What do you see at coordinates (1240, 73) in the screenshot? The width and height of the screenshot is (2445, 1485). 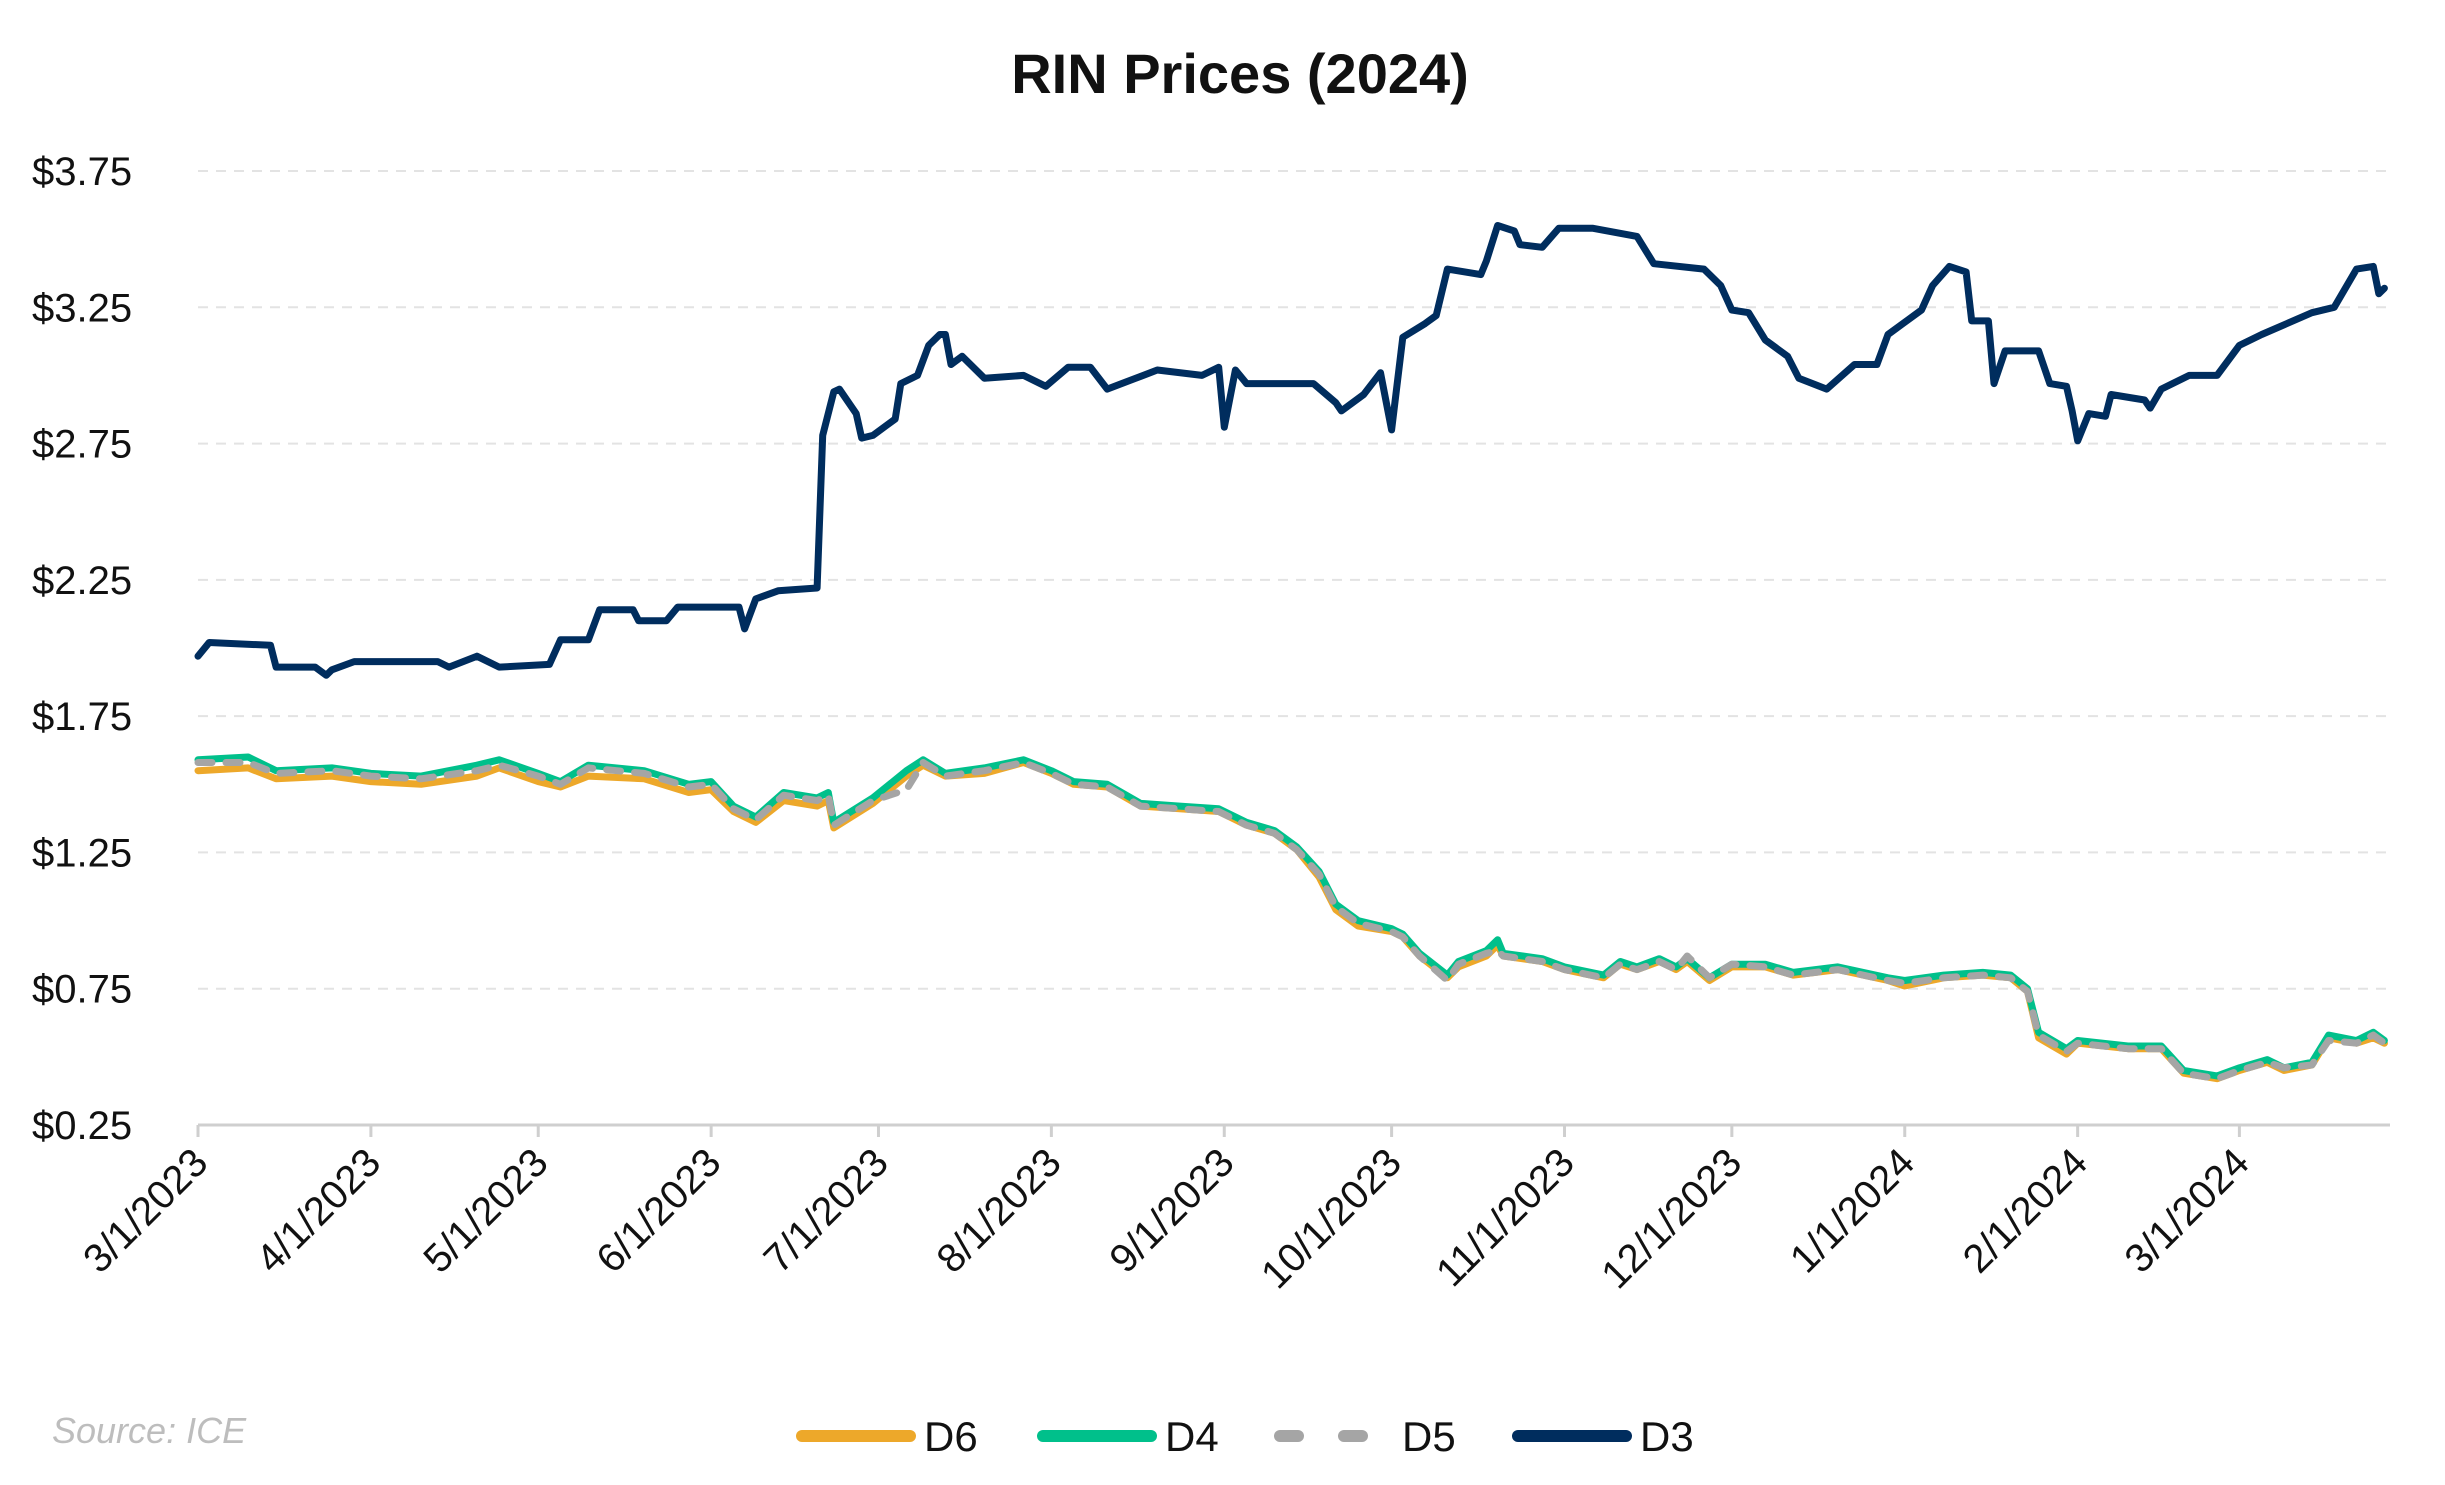 I see `chart-title: RIN Prices (2024)` at bounding box center [1240, 73].